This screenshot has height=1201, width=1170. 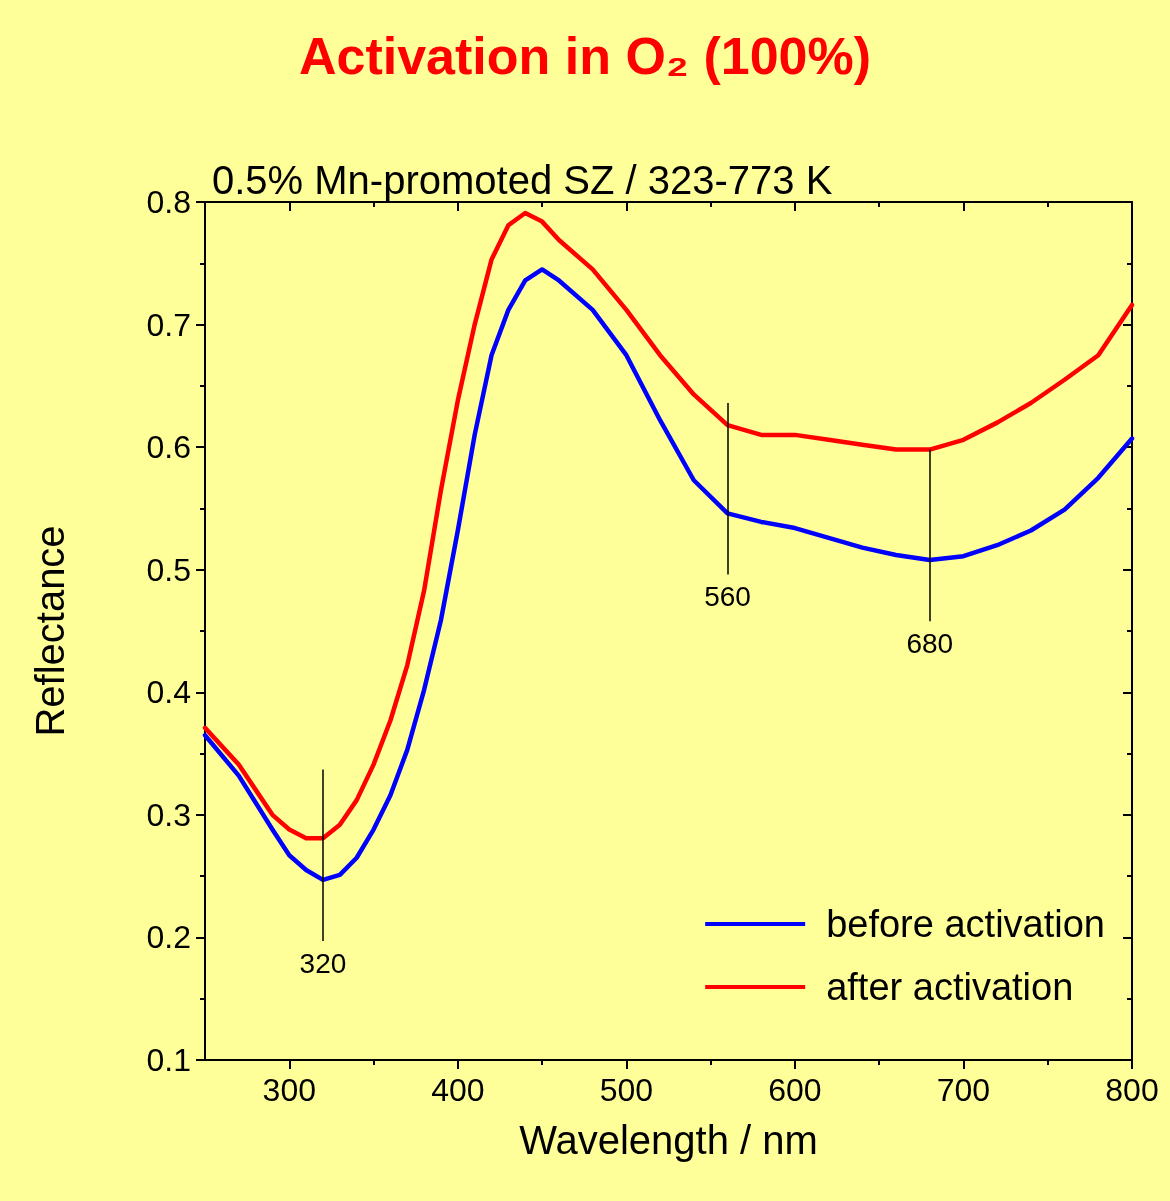 I want to click on x-tick-label: 600, so click(x=795, y=1090).